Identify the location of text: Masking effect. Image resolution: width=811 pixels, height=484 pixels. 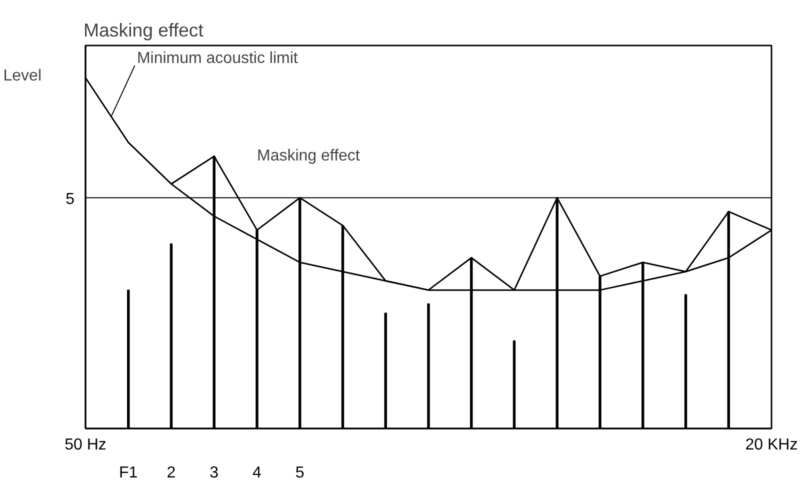
(308, 156).